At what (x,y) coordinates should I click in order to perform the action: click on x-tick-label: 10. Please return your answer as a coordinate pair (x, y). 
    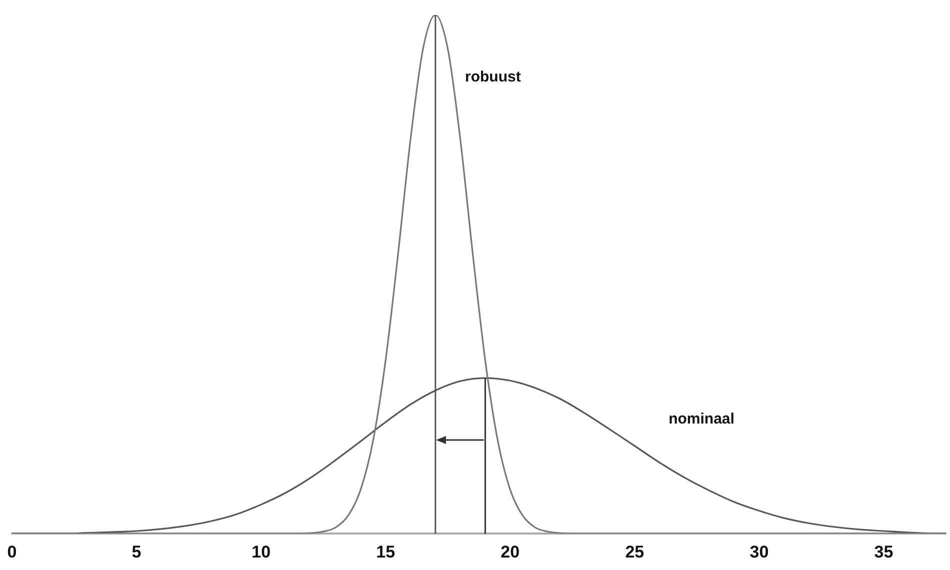
    Looking at the image, I should click on (261, 552).